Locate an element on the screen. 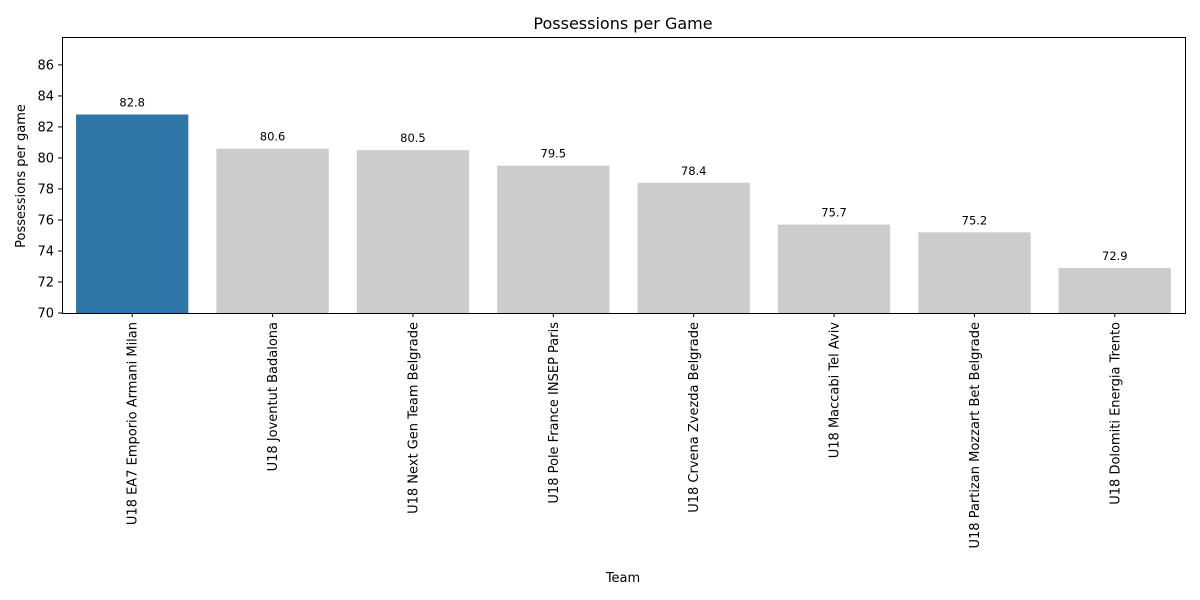  x-tick-label: U18 Maccabi Tel Aviv is located at coordinates (835, 390).